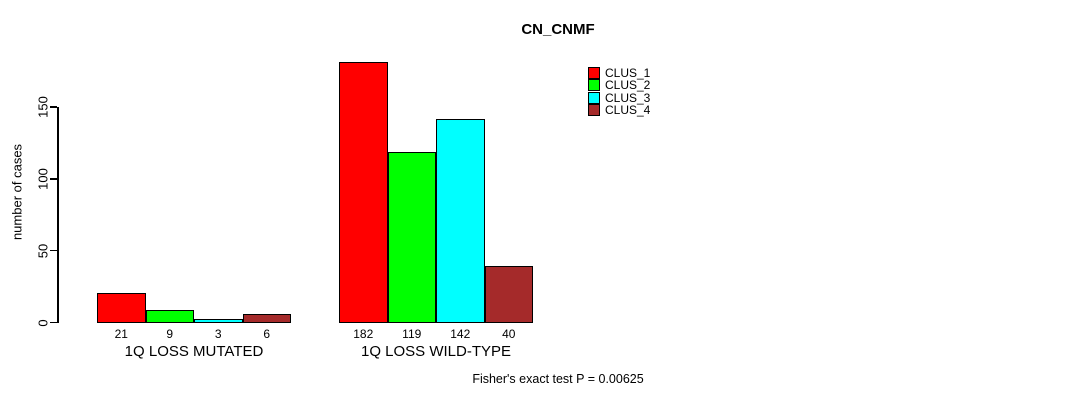 Image resolution: width=1090 pixels, height=400 pixels. What do you see at coordinates (558, 379) in the screenshot?
I see `footnote-fisher-test: Fisher's exact test P = 0.00625` at bounding box center [558, 379].